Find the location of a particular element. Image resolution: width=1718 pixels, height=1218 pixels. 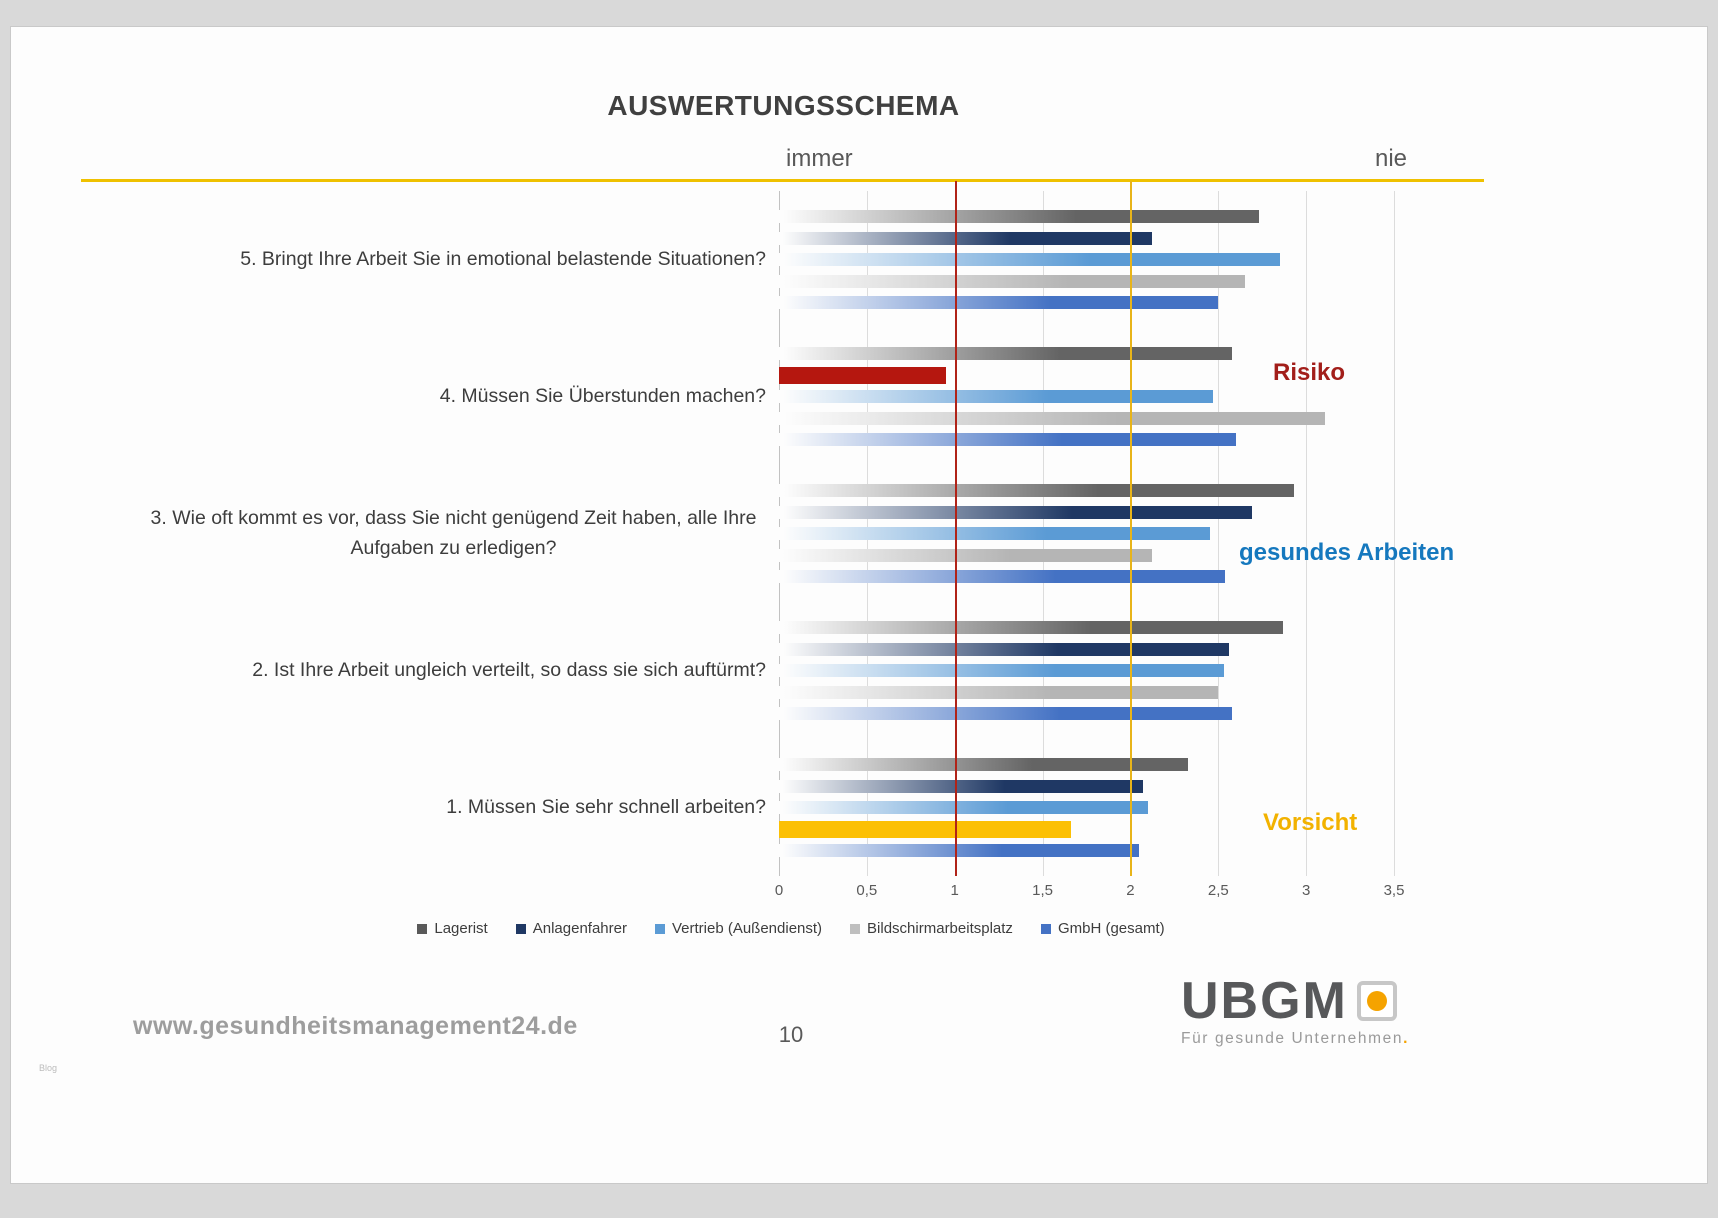

scale-label-nie: nie is located at coordinates (1391, 158).